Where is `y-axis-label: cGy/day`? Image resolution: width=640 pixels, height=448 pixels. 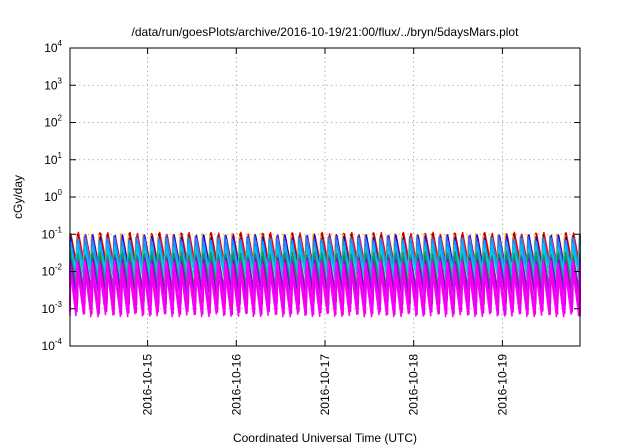 y-axis-label: cGy/day is located at coordinates (18, 197).